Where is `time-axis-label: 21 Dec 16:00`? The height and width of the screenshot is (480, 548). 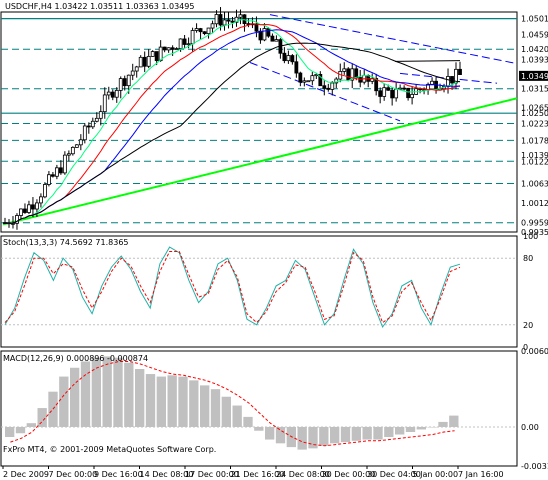
time-axis-label: 21 Dec 16:00 is located at coordinates (258, 474).